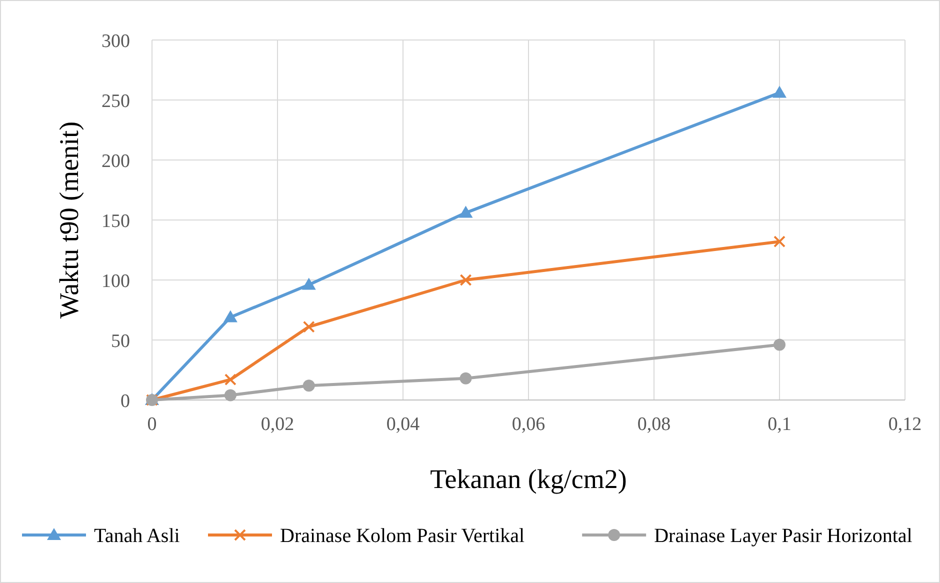  I want to click on x-tick-label: 0,04, so click(403, 424).